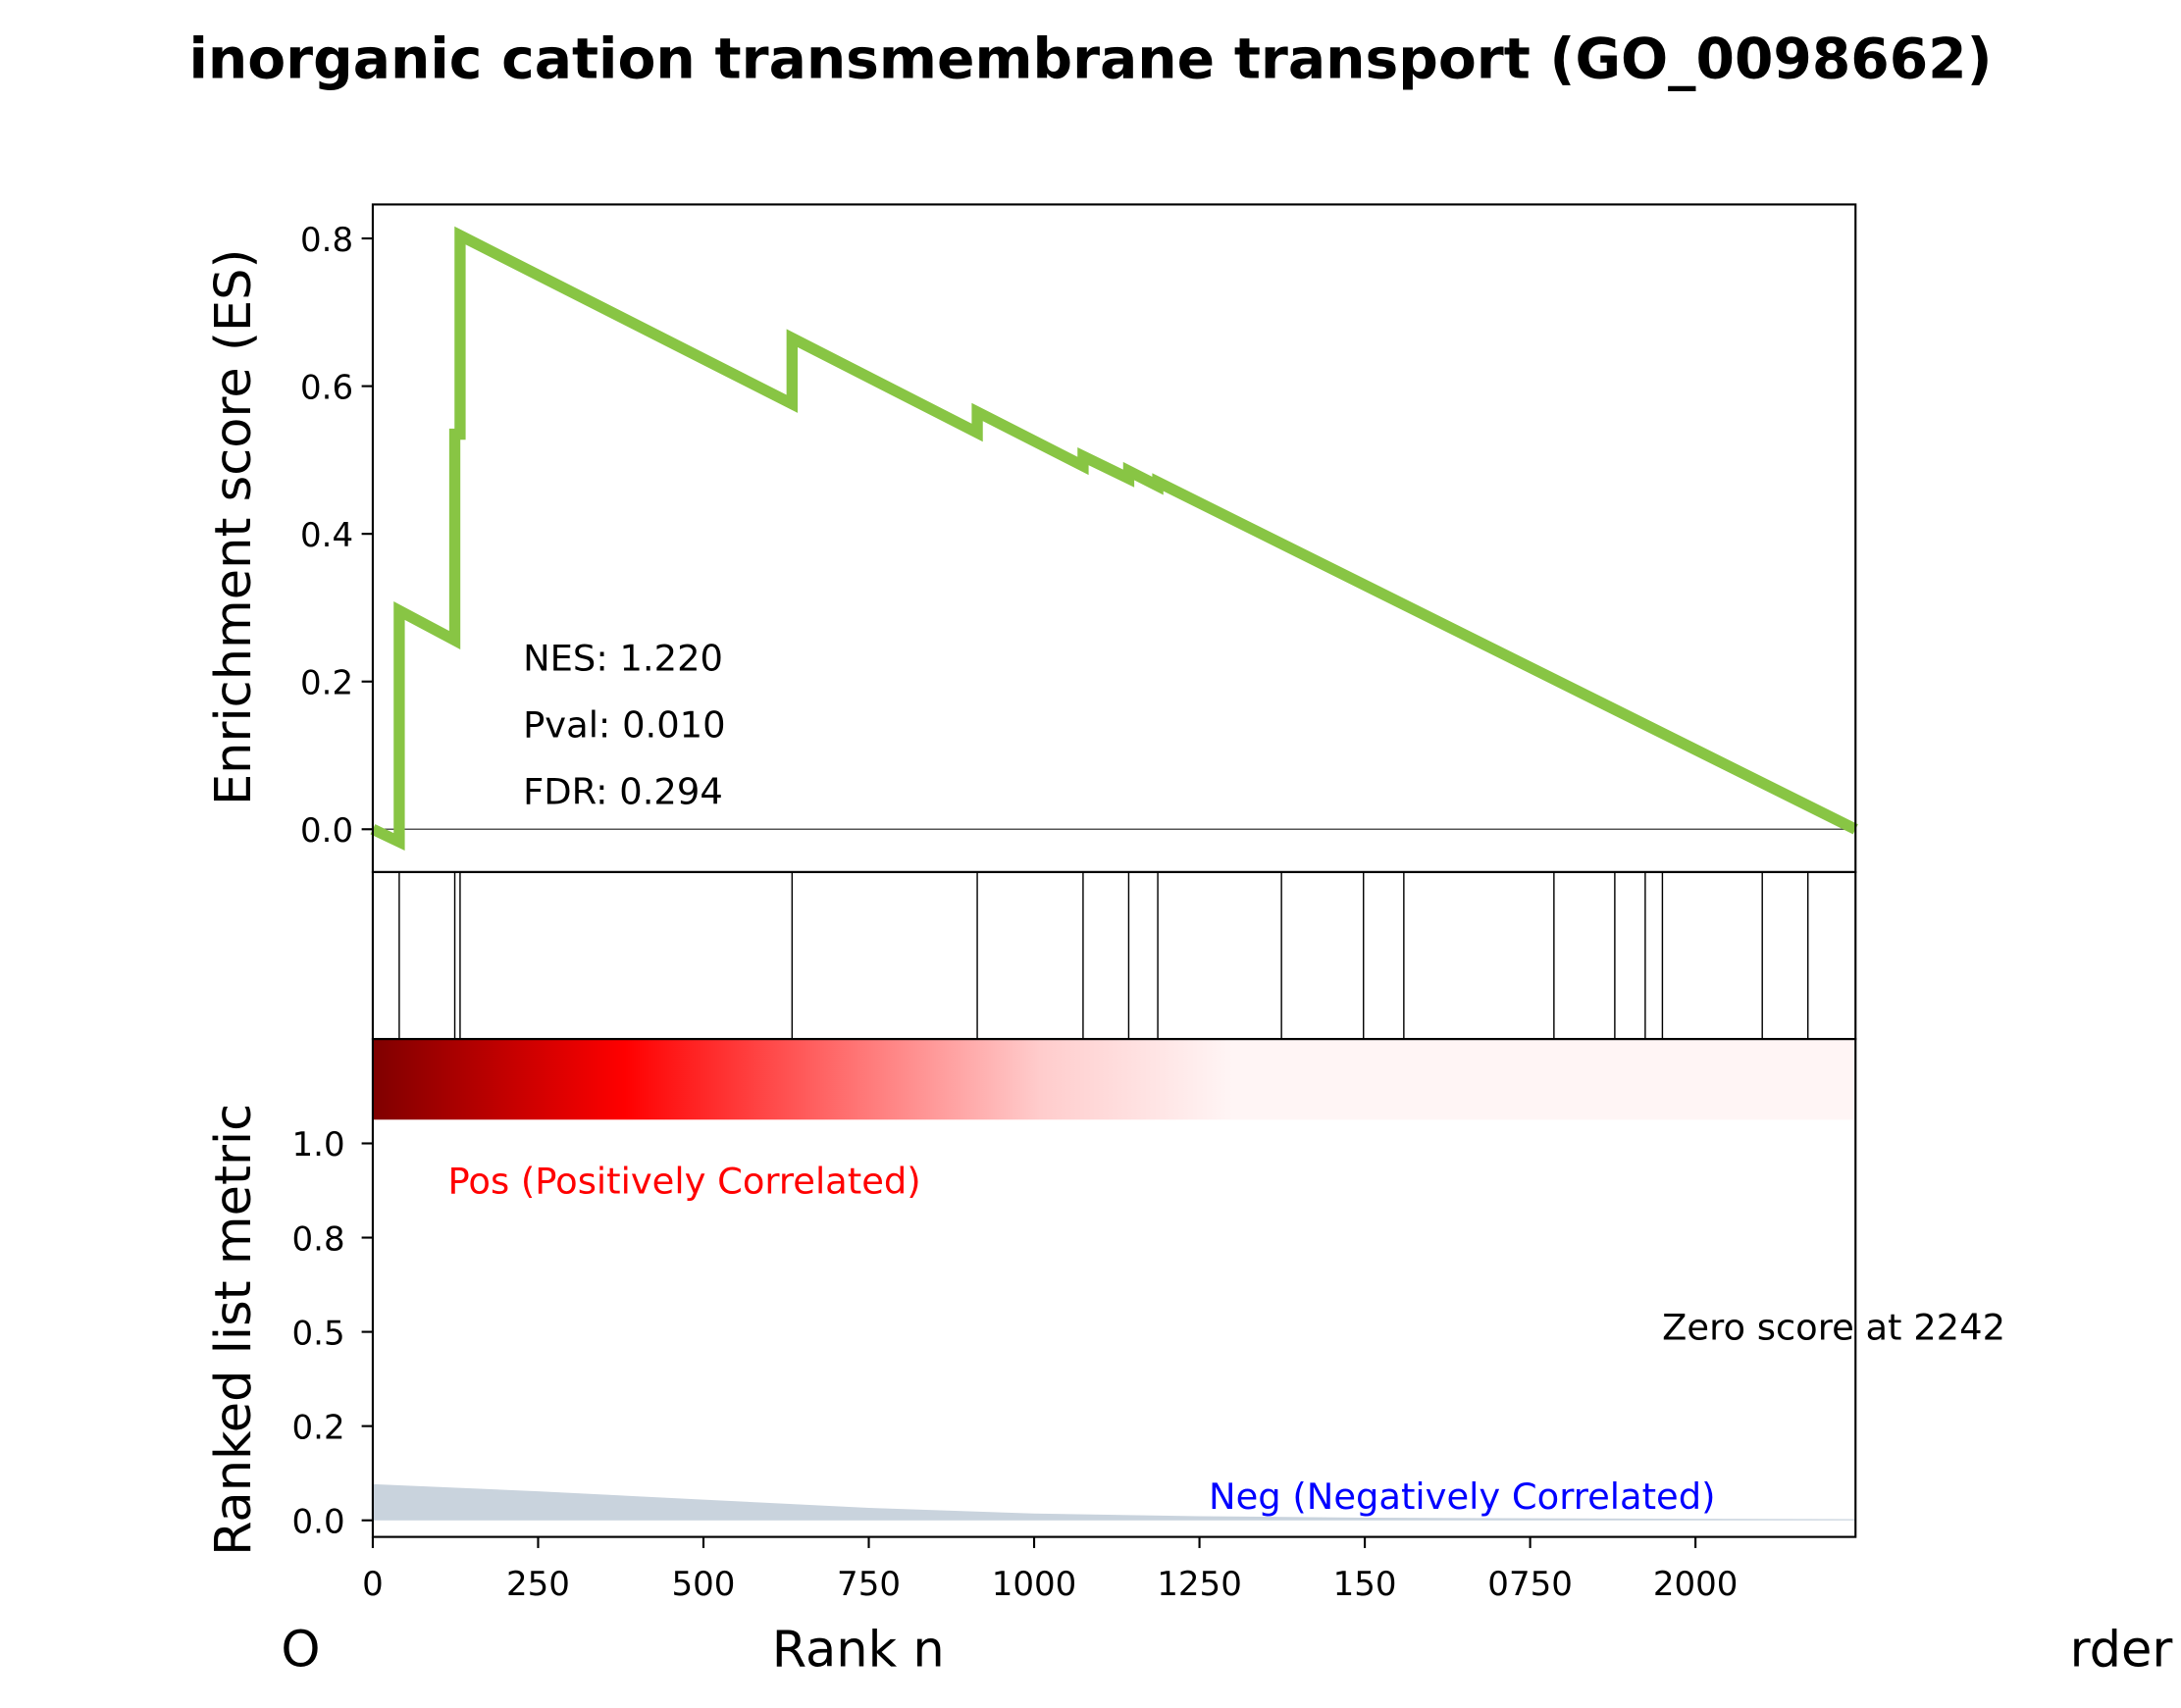 The image size is (2181, 1708). I want to click on y-tick-label: 0.6, so click(327, 387).